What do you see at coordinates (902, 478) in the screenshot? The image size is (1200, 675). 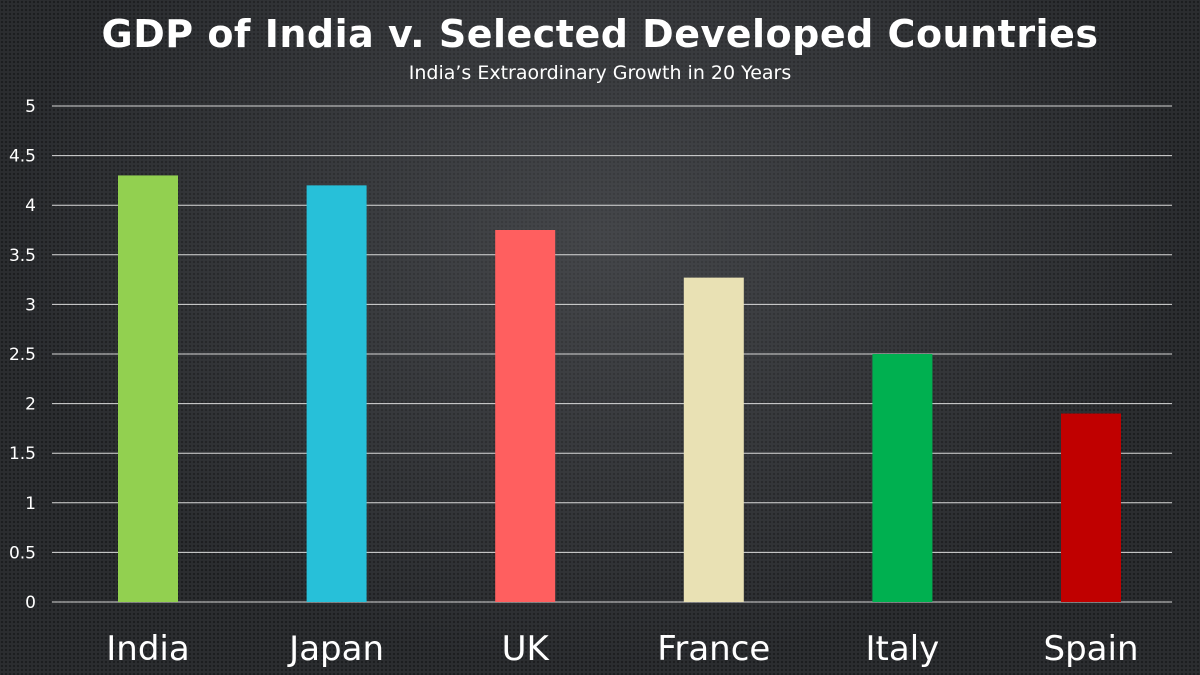 I see `bar-italy` at bounding box center [902, 478].